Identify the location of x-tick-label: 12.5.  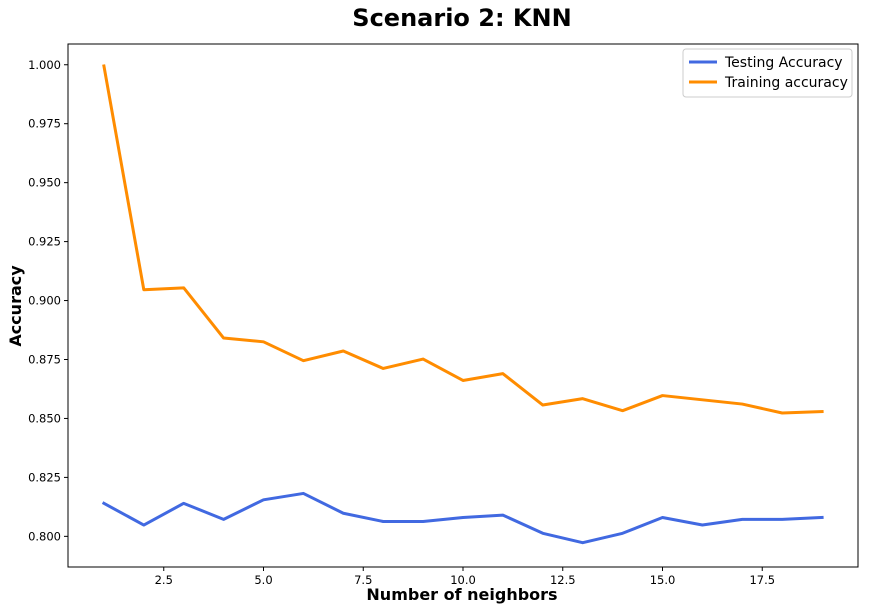
(563, 580).